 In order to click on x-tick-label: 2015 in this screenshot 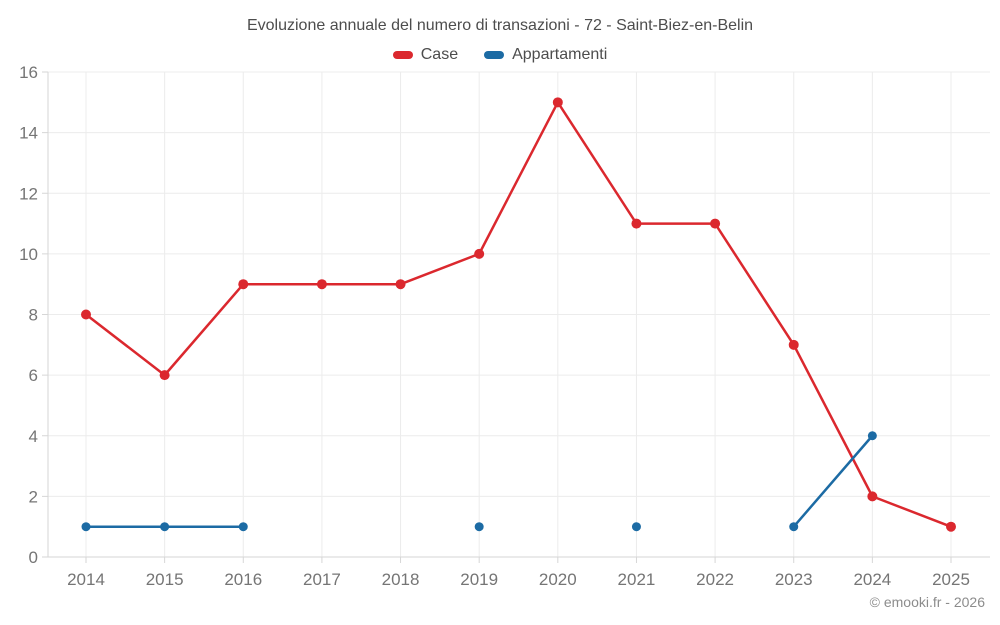, I will do `click(165, 579)`.